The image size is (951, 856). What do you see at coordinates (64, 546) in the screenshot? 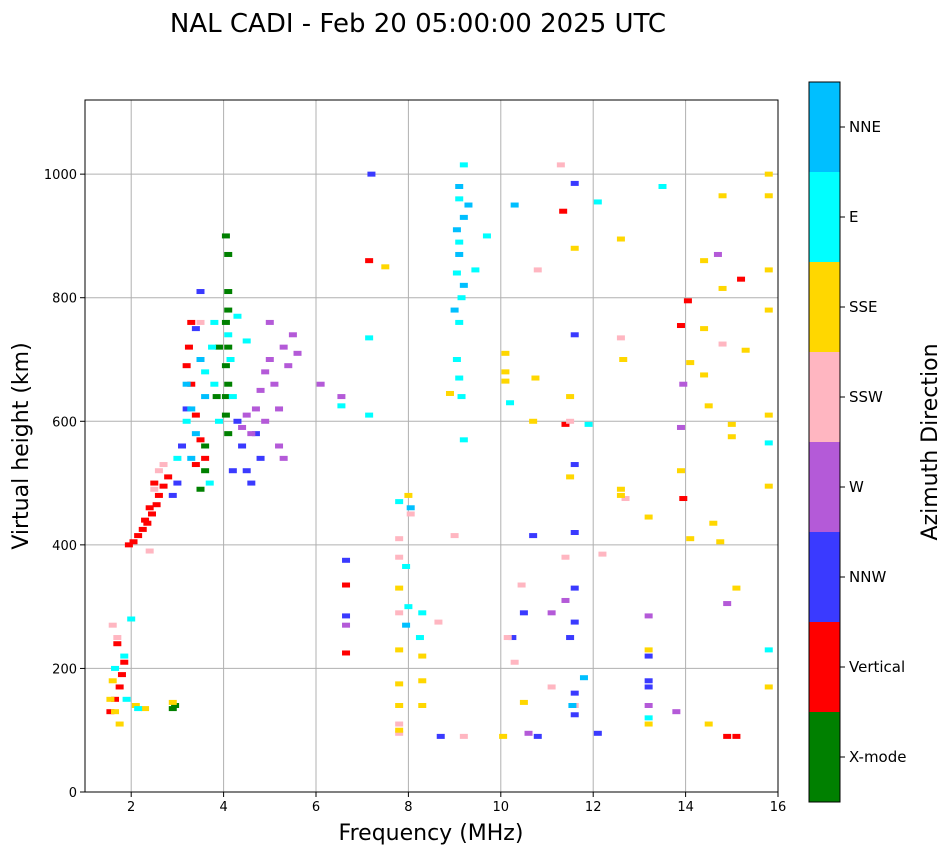
I see `y-tick-label: 400` at bounding box center [64, 546].